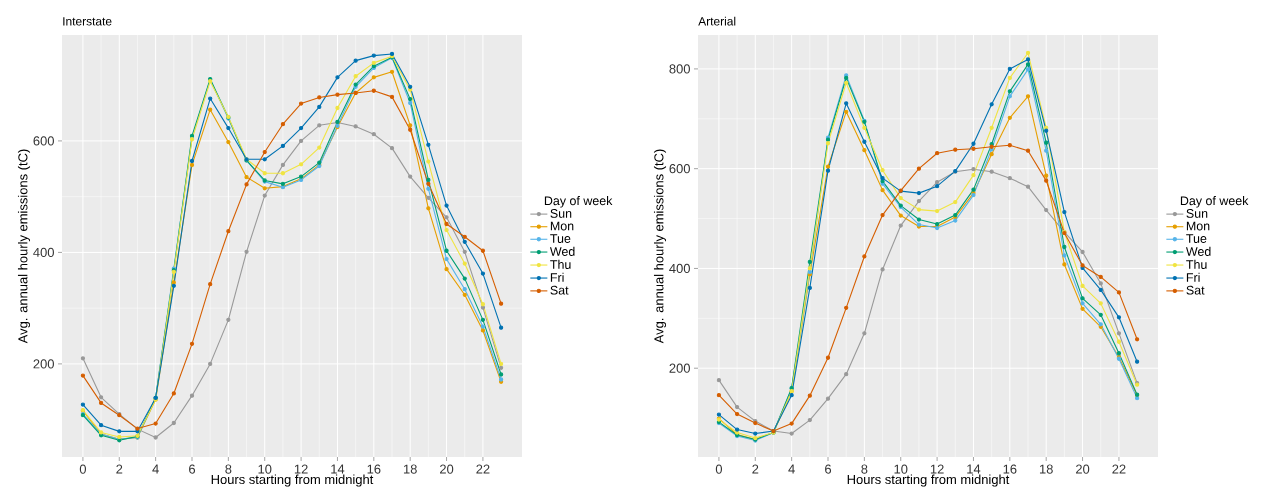  I want to click on chart-title: Interstate, so click(87, 21).